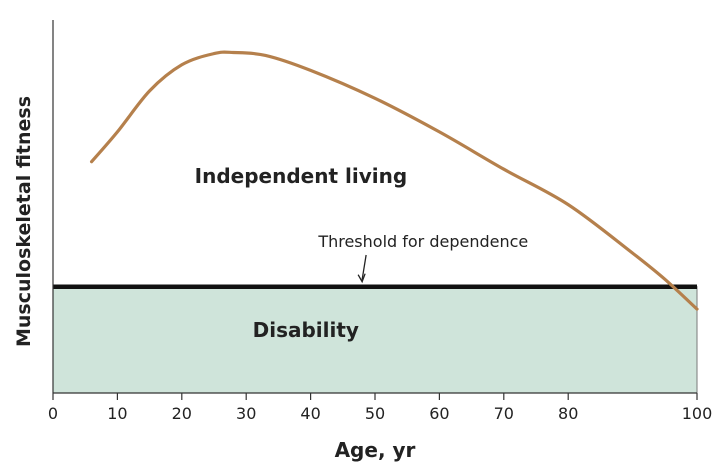  What do you see at coordinates (568, 413) in the screenshot?
I see `x-tick-label: 80` at bounding box center [568, 413].